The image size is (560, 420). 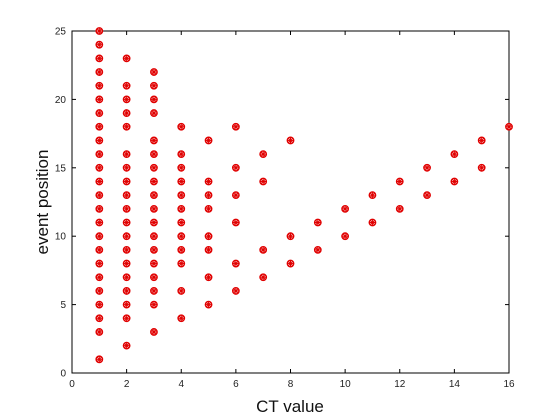 I want to click on x-tick: 16, so click(x=509, y=210).